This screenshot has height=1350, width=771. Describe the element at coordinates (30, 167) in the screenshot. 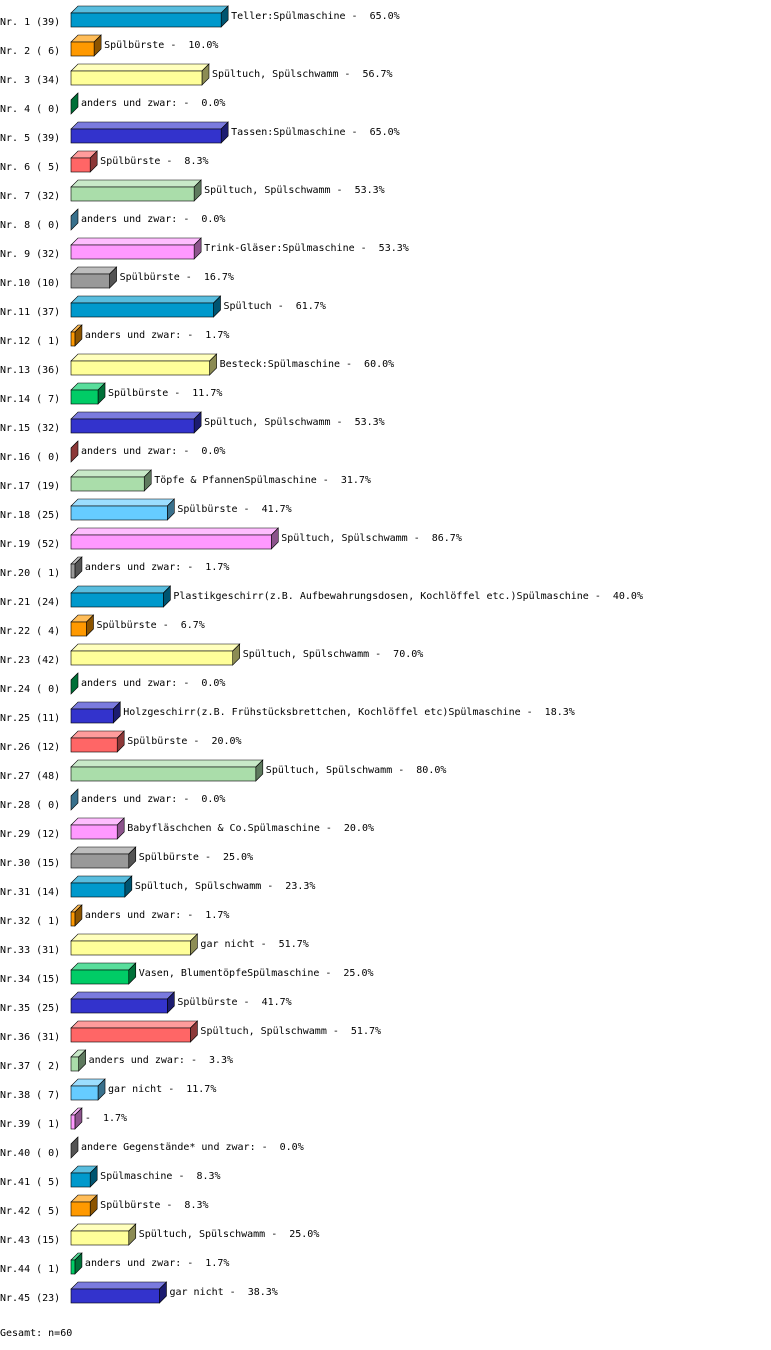

I see `row-label: Nr. 6 ( 5)` at that location.